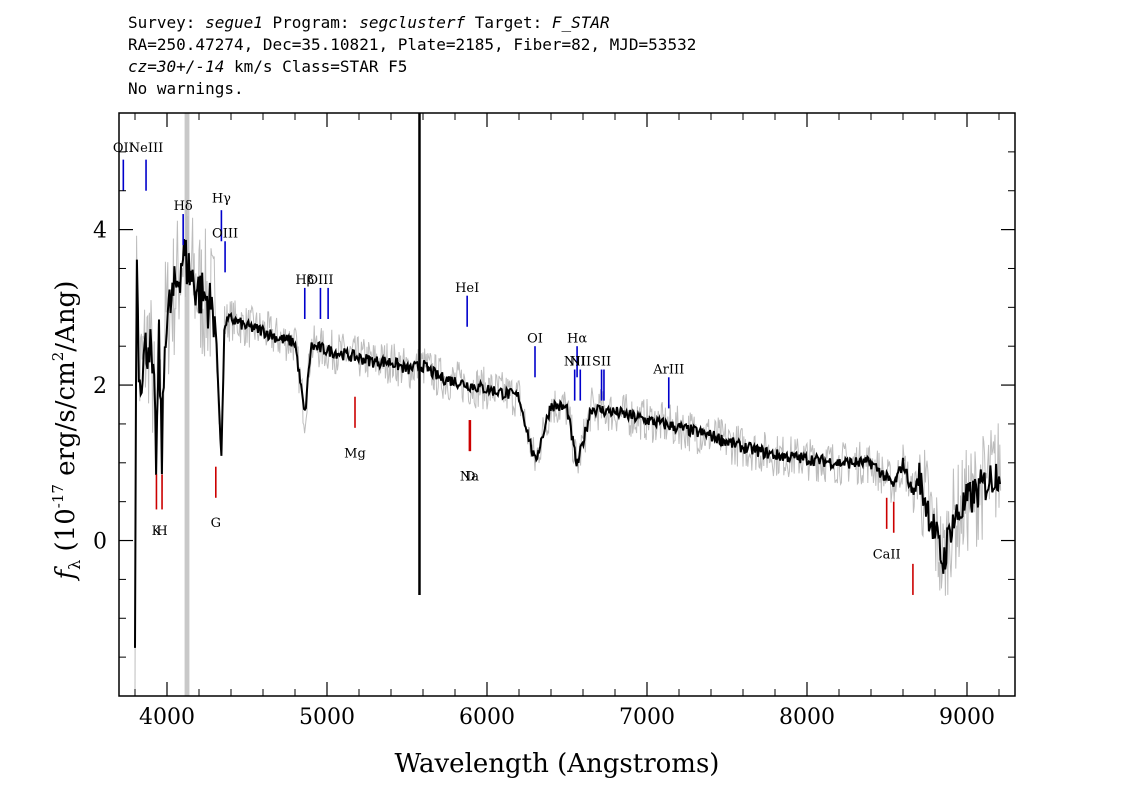 The width and height of the screenshot is (1134, 810). What do you see at coordinates (216, 523) in the screenshot?
I see `absorption-line-label-2: G` at bounding box center [216, 523].